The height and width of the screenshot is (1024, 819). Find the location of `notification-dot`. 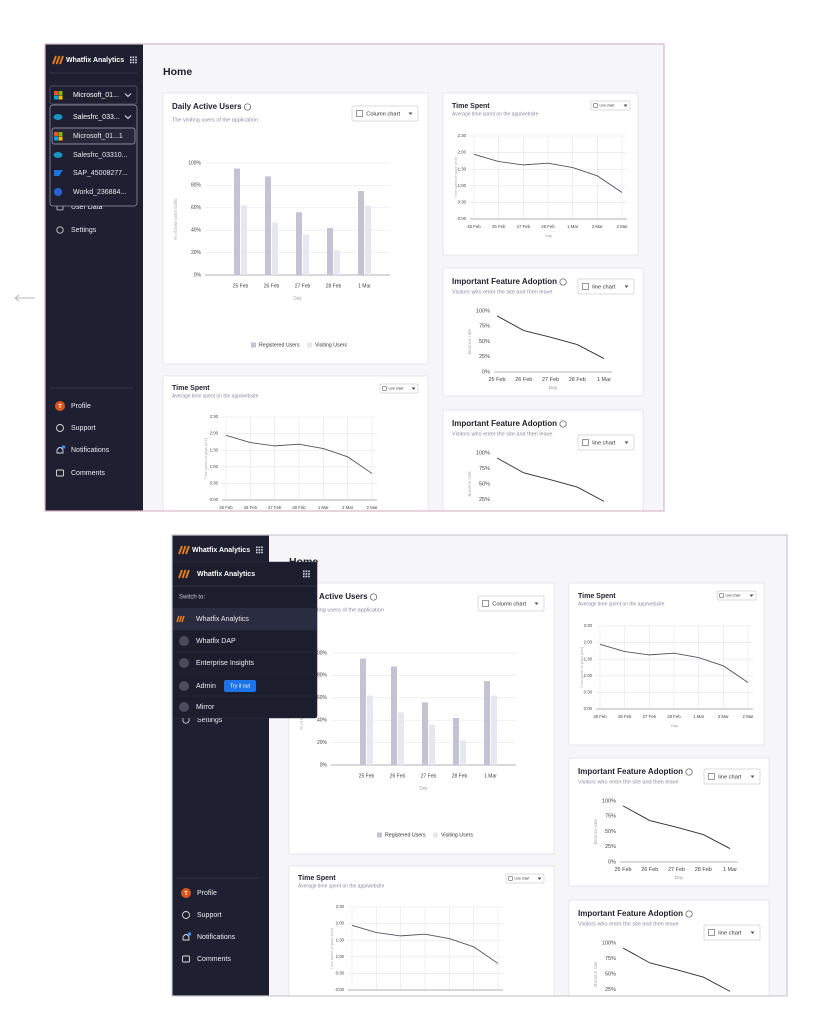

notification-dot is located at coordinates (189, 934).